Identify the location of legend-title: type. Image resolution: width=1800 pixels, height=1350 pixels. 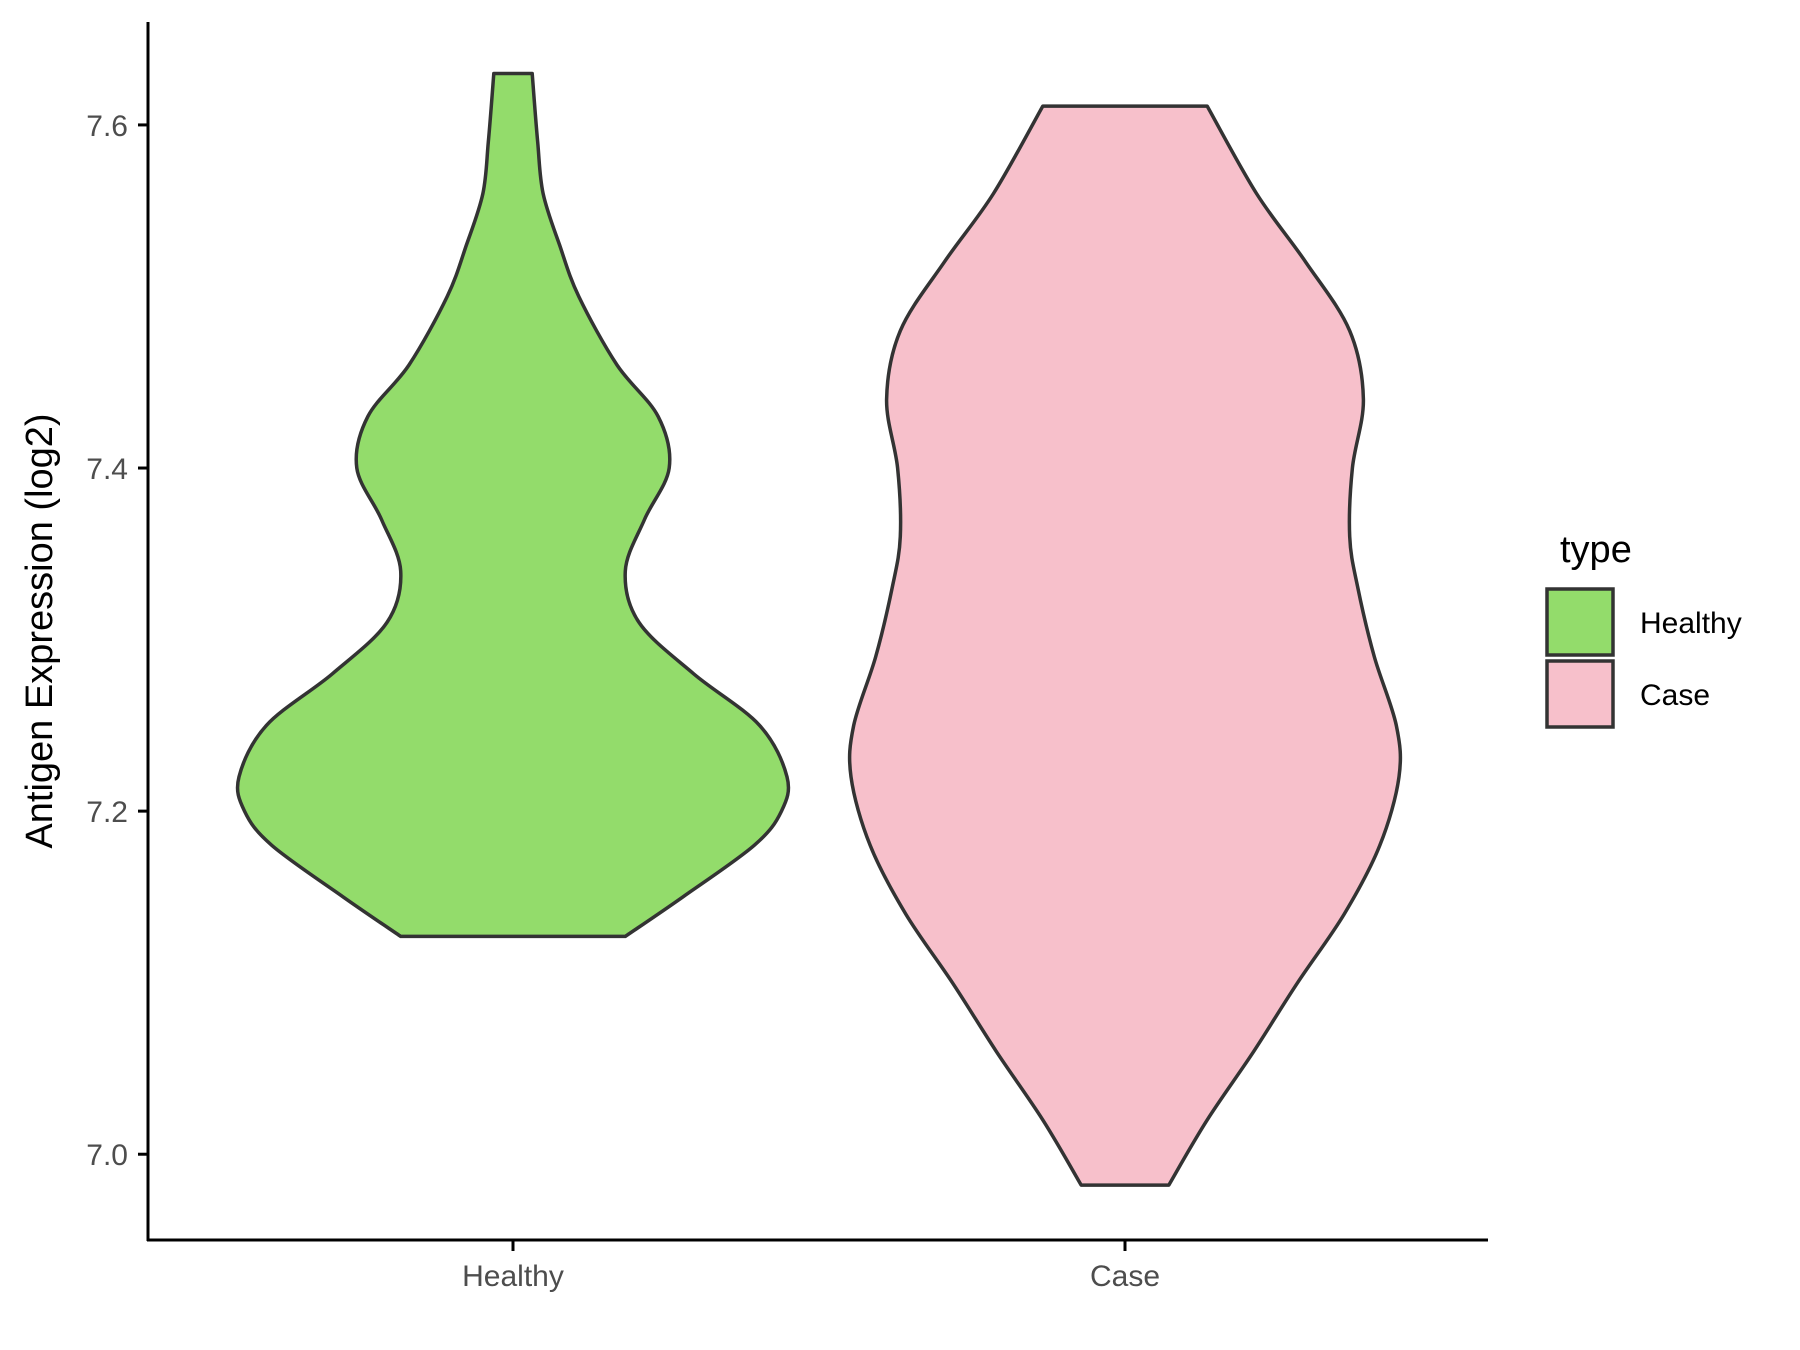
(1596, 550).